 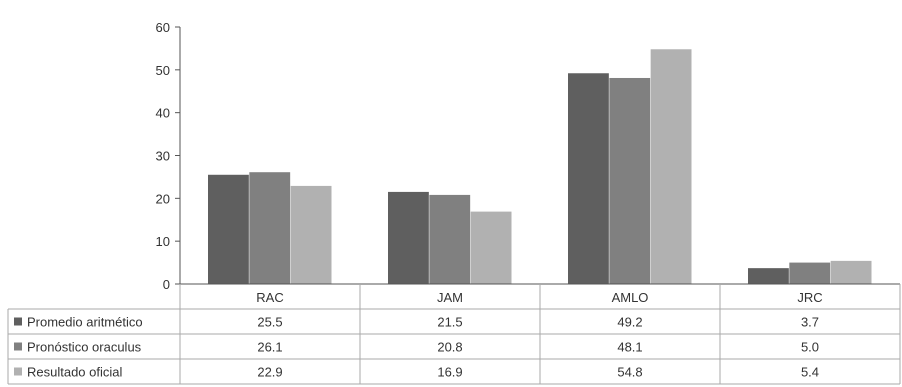 I want to click on y-tick-label: 20, so click(x=163, y=198).